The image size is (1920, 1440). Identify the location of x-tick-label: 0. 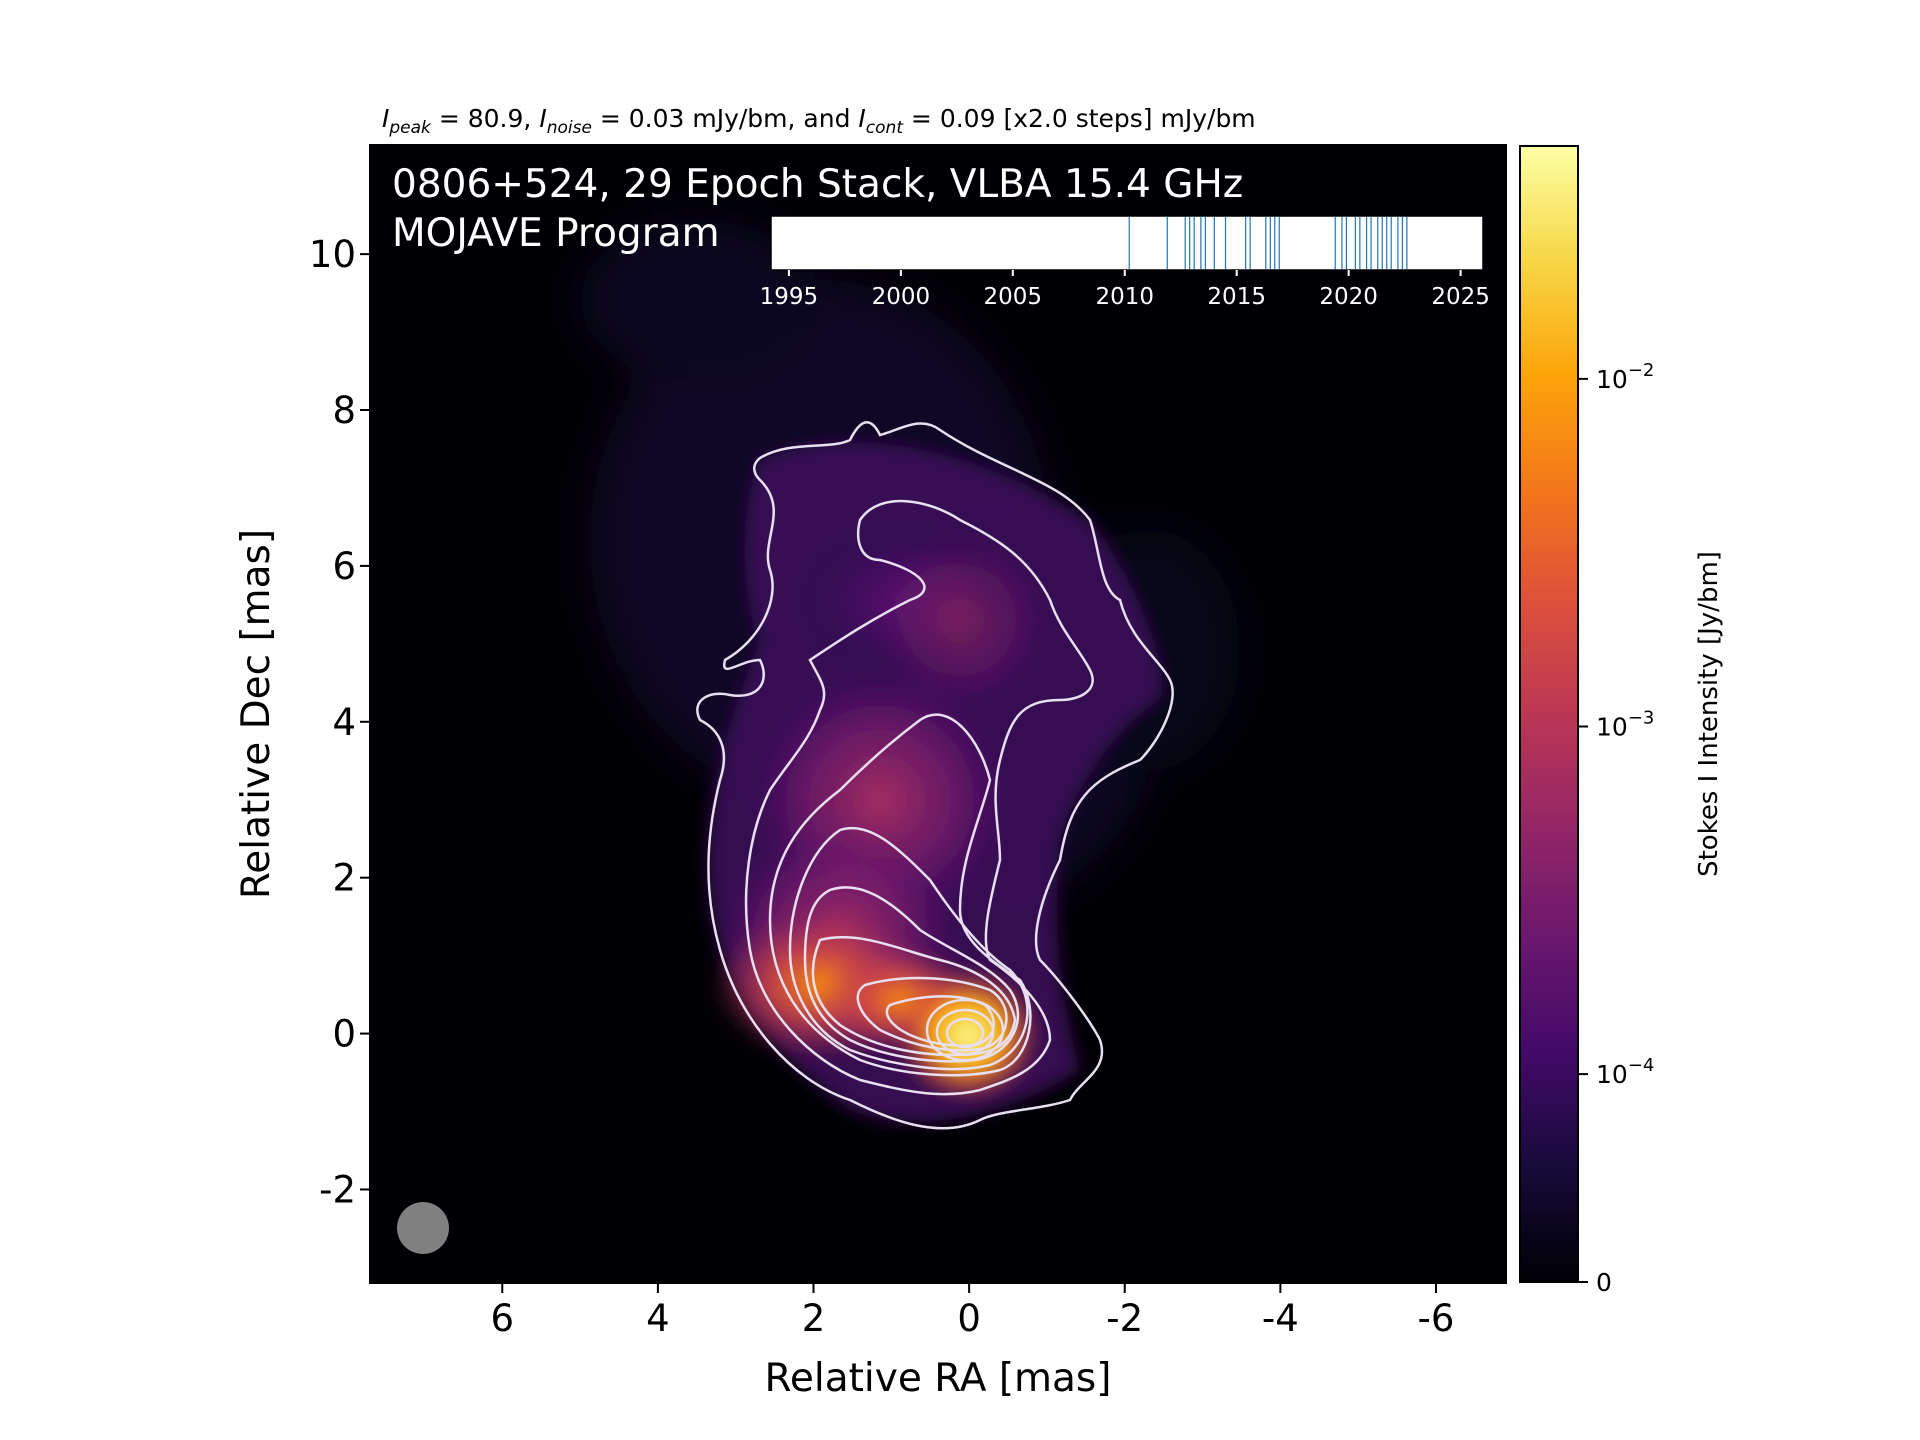
(969, 1318).